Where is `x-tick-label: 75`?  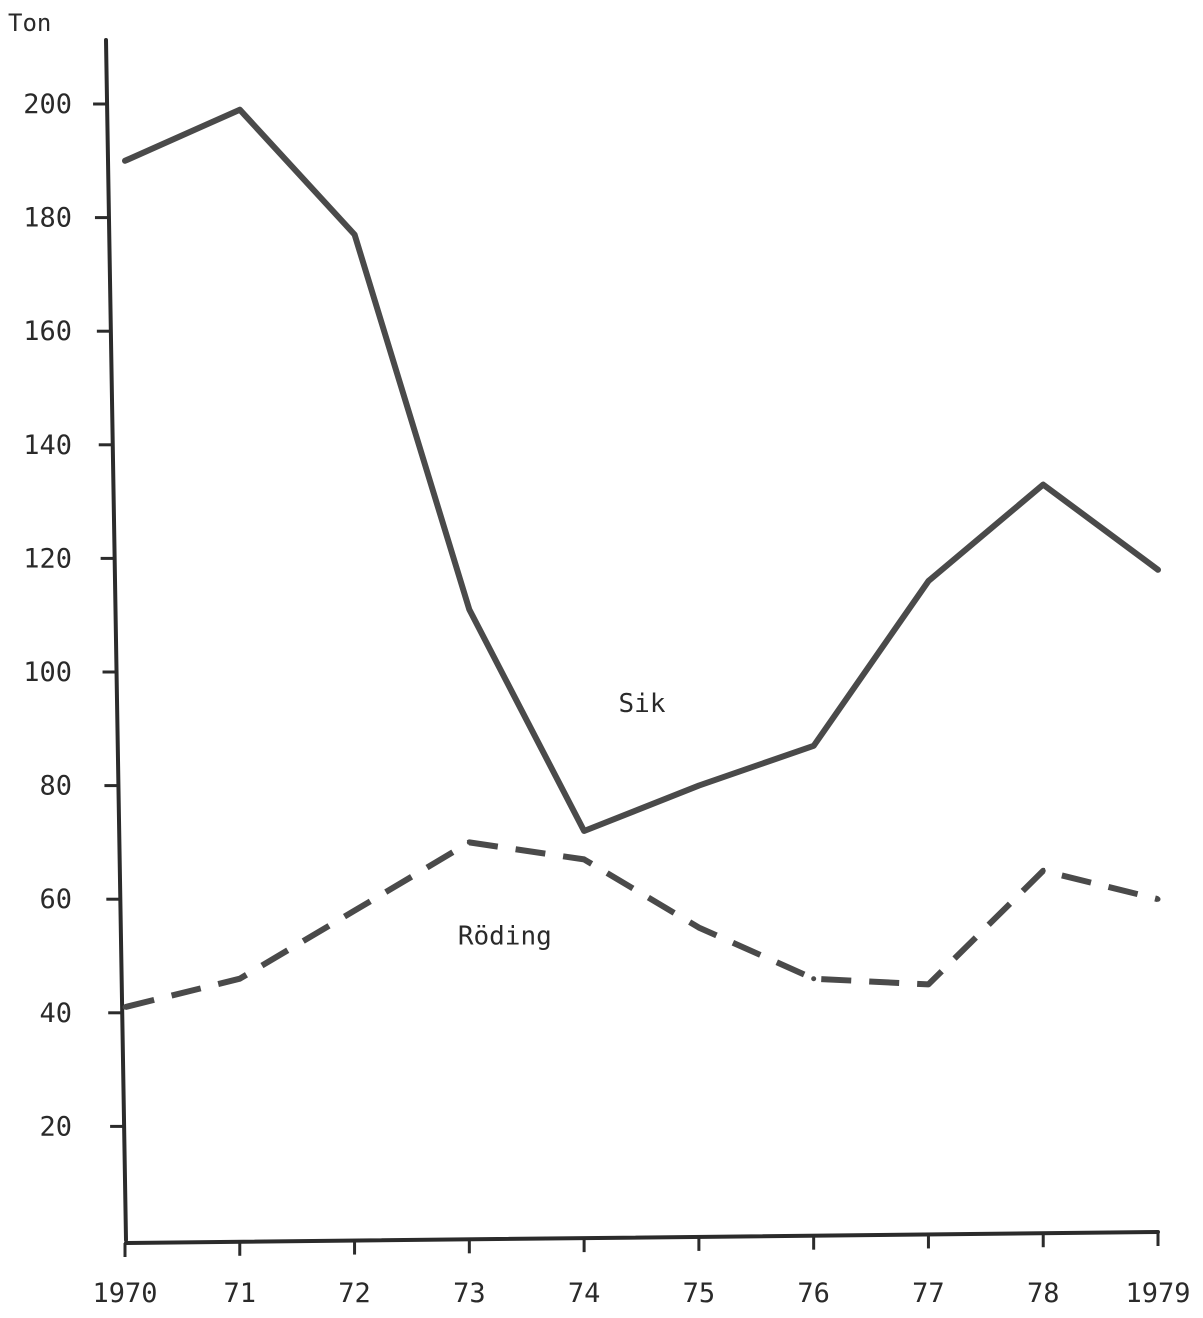
x-tick-label: 75 is located at coordinates (699, 1293).